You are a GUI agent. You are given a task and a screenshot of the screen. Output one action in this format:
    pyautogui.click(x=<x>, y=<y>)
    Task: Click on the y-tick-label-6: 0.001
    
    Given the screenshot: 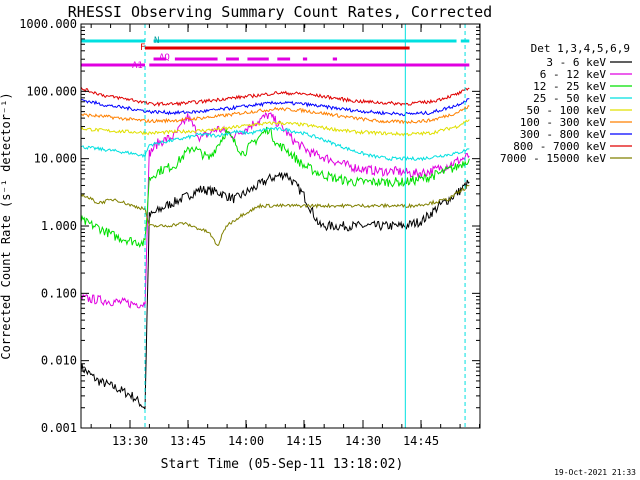 What is the action you would take?
    pyautogui.click(x=59, y=428)
    